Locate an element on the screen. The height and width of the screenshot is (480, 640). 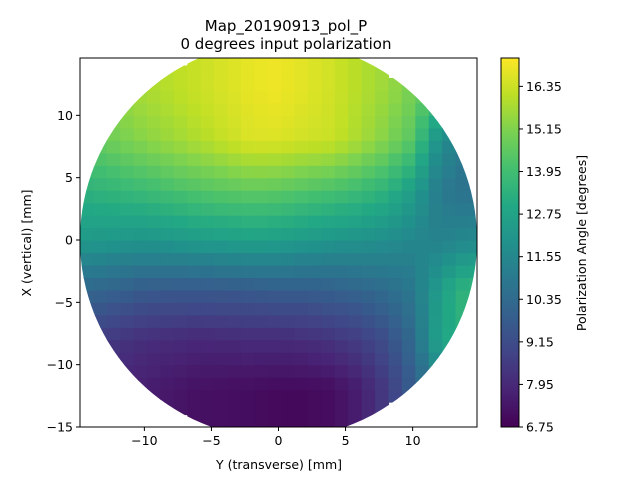
x-tick-label: −10 is located at coordinates (144, 440).